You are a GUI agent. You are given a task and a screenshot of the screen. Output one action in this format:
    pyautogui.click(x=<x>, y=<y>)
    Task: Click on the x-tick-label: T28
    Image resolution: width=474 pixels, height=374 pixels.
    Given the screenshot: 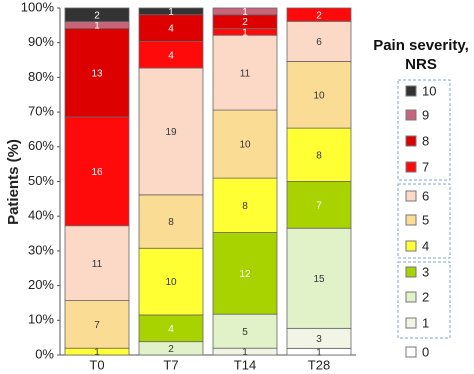 What is the action you would take?
    pyautogui.click(x=319, y=364)
    